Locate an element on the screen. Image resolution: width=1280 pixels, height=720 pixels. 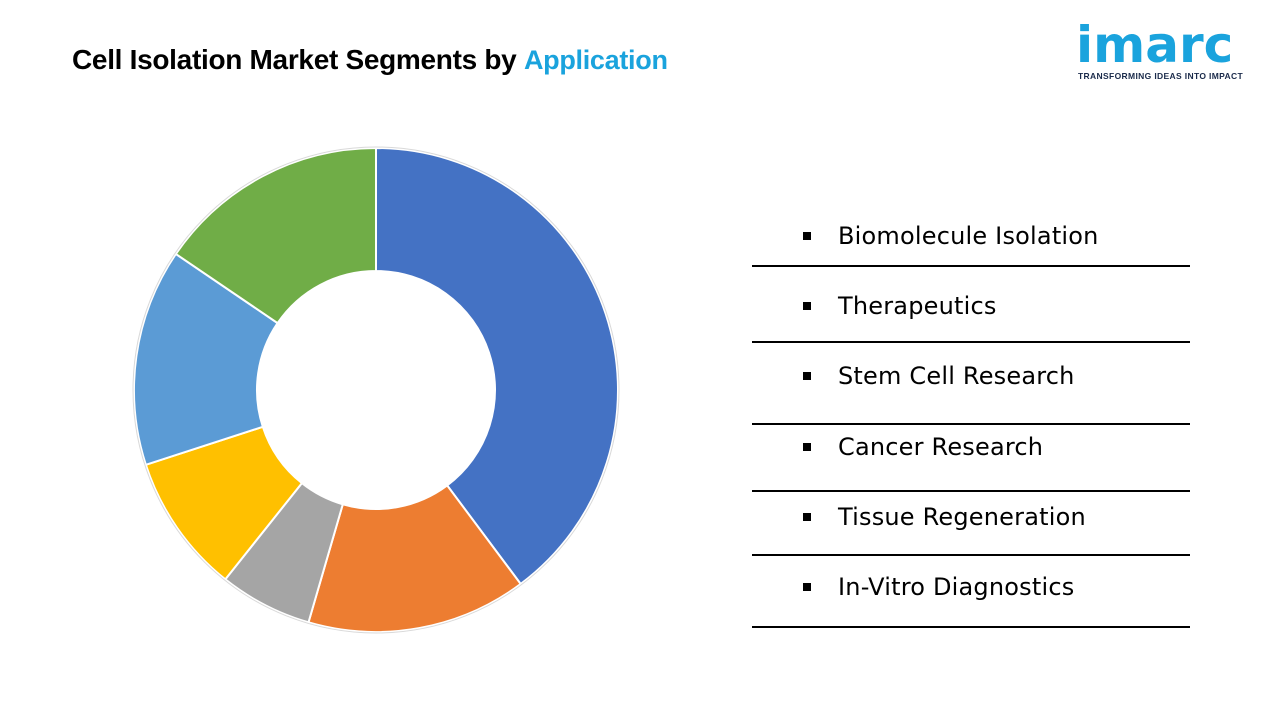
donut-slice-tissue-regeneration is located at coordinates (206, 359).